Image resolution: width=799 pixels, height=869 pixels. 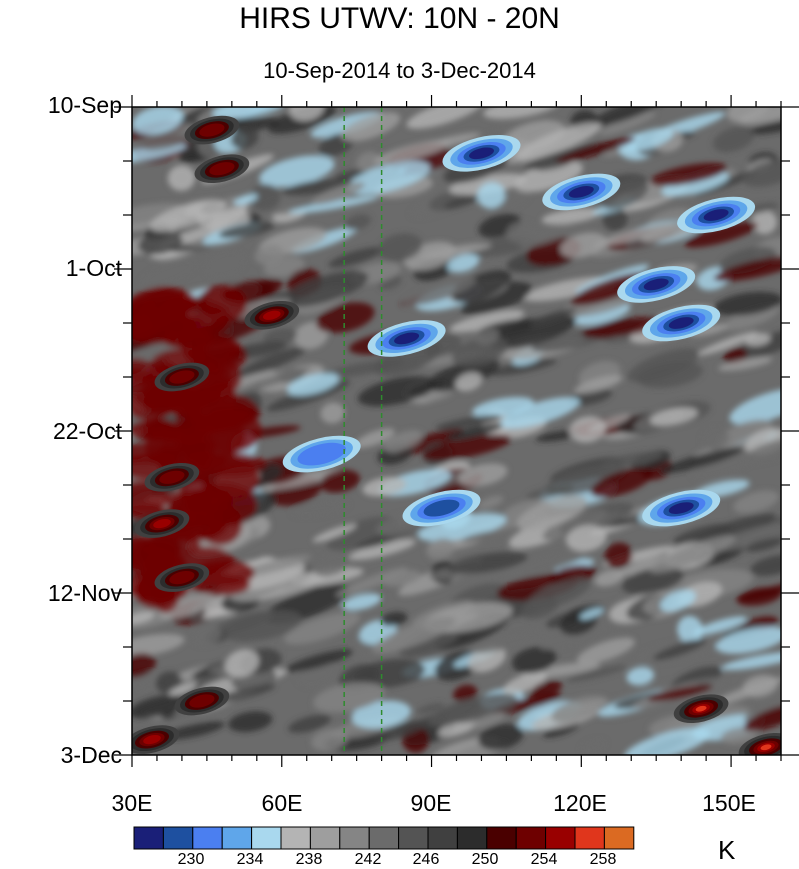 What do you see at coordinates (87, 431) in the screenshot?
I see `y-tick-label: 22-Oct` at bounding box center [87, 431].